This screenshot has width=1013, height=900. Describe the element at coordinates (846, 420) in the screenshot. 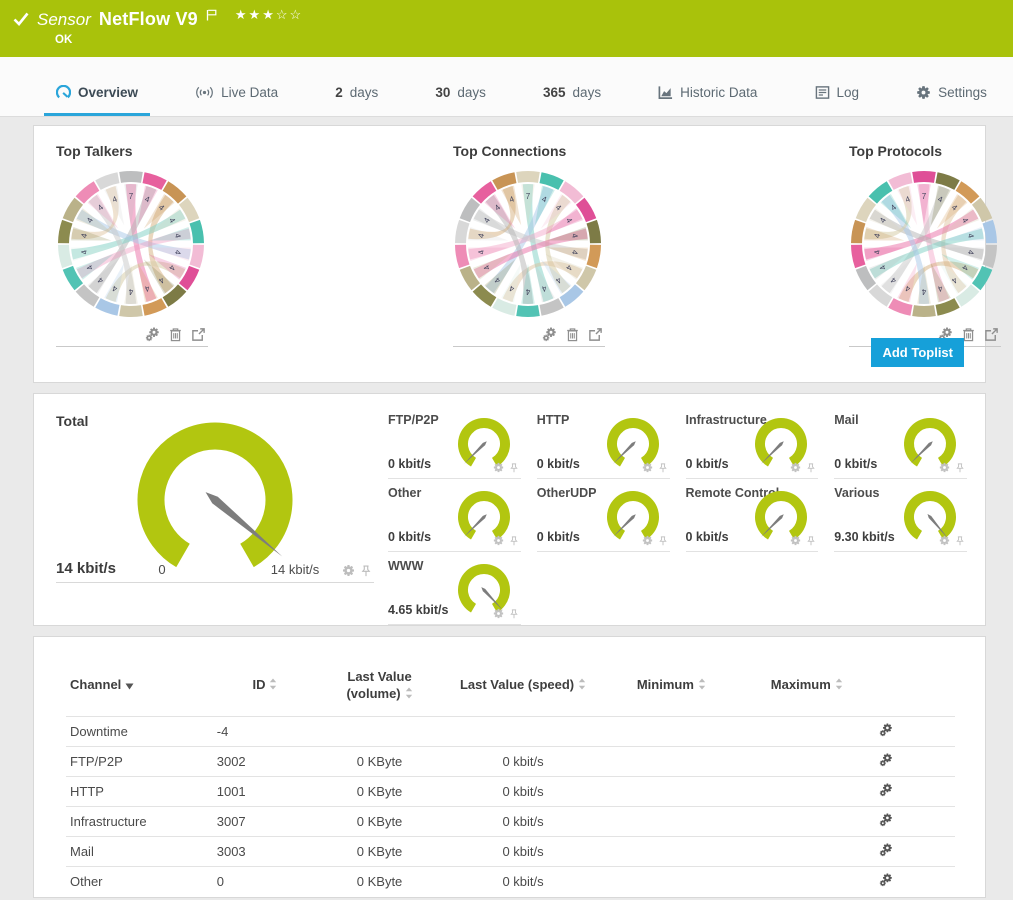

I see `gauge-title: Mail` at that location.